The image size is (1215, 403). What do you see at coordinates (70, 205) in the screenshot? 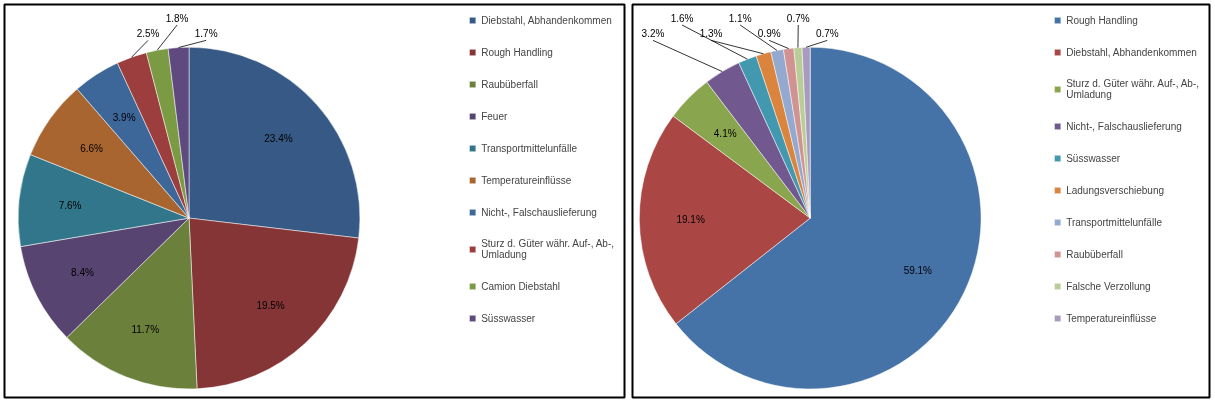
I see `data-label: 7.6%` at bounding box center [70, 205].